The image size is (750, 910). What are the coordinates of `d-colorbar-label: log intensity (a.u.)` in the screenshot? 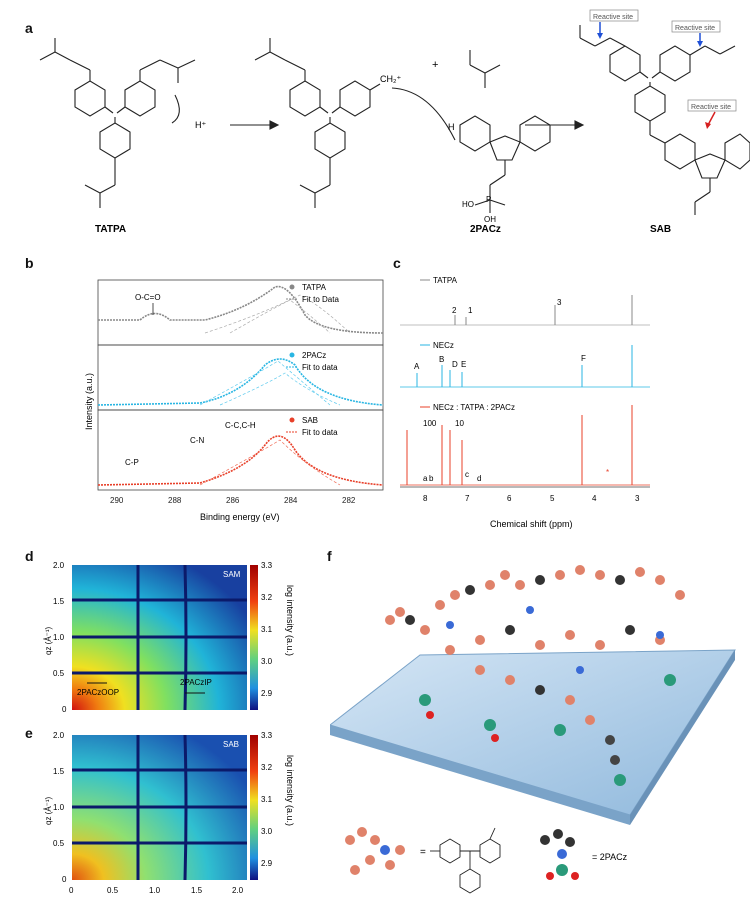 It's located at (290, 620).